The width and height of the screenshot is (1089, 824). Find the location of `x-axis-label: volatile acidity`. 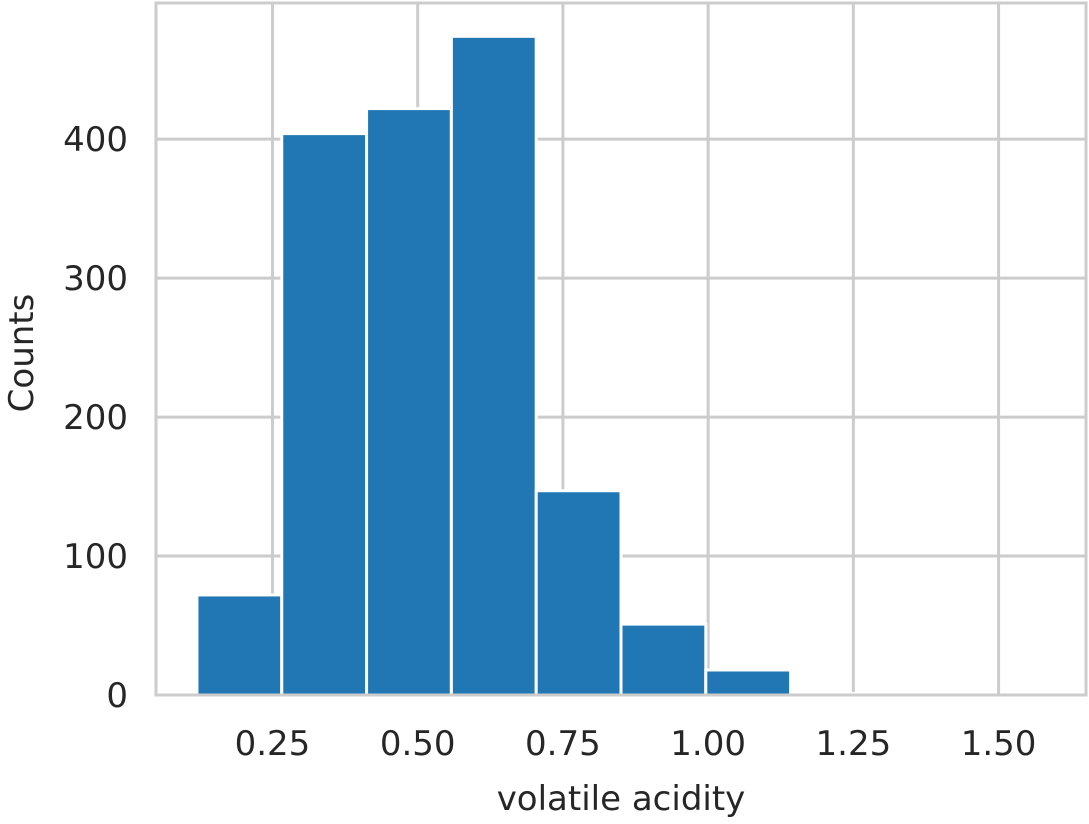

x-axis-label: volatile acidity is located at coordinates (621, 799).